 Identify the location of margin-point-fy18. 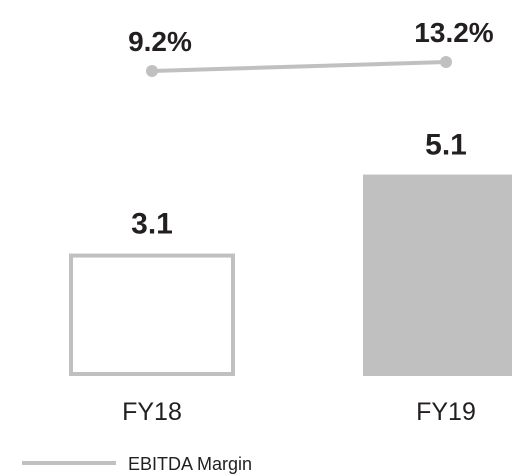
(152, 71).